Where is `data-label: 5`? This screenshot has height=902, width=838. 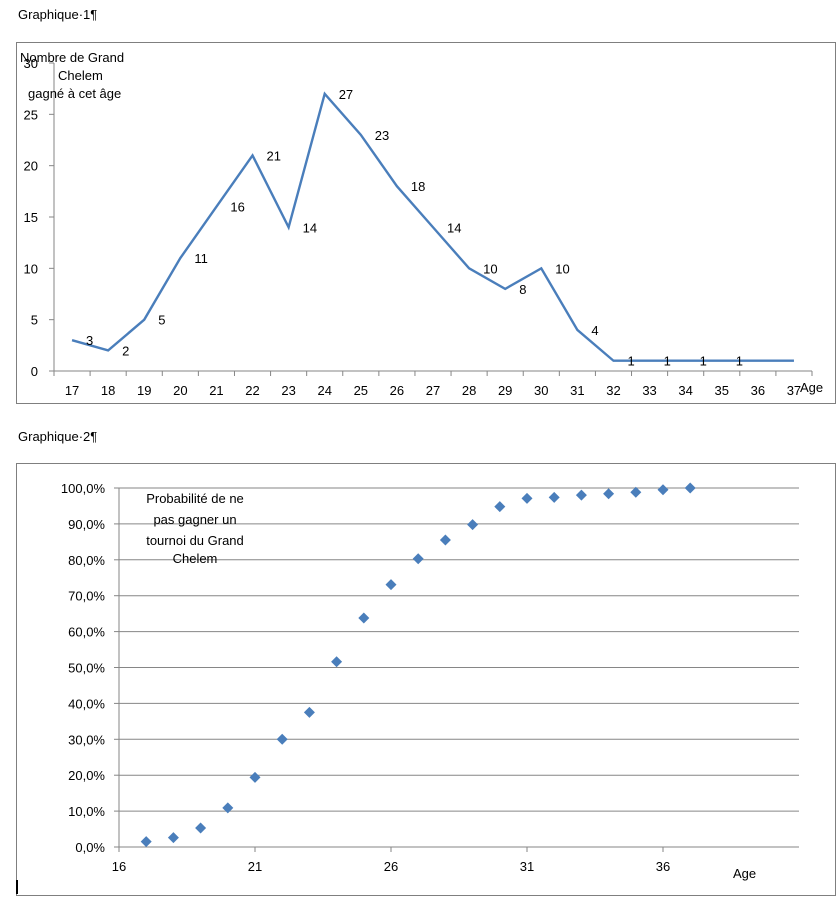 data-label: 5 is located at coordinates (161, 320).